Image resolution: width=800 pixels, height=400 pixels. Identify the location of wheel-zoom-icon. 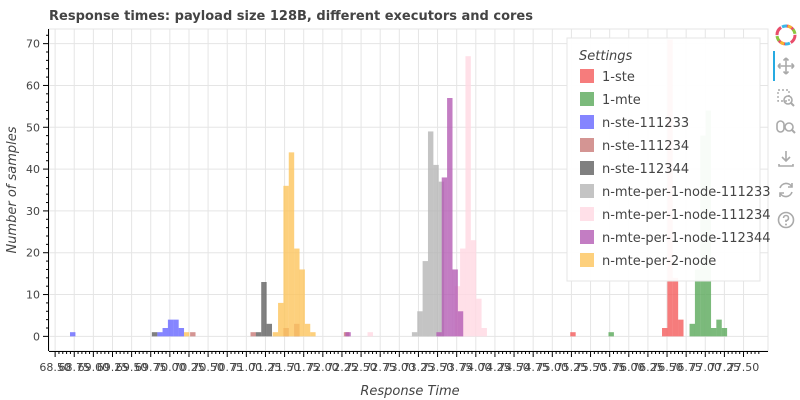
(786, 128).